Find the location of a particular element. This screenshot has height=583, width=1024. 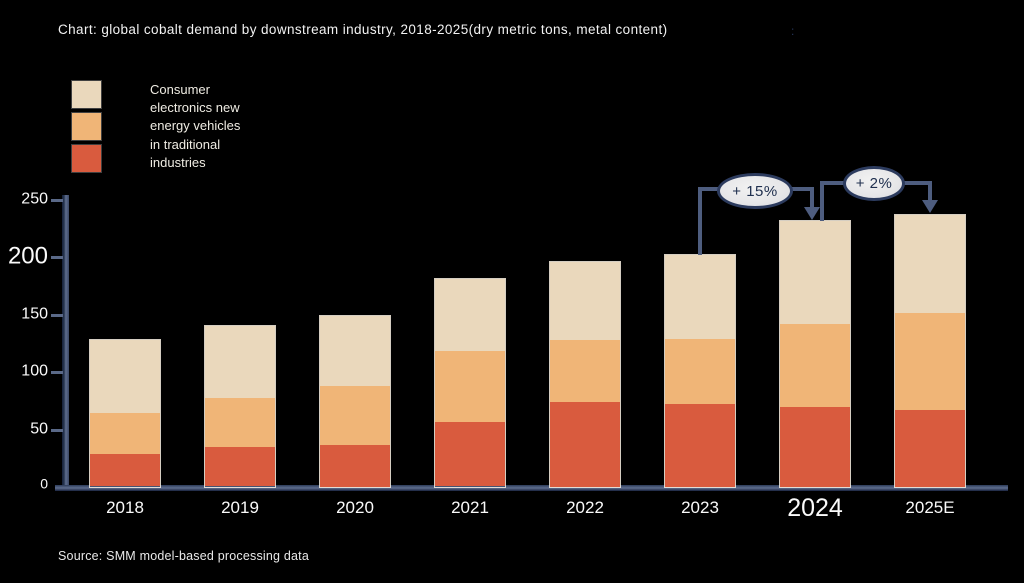

annotation-badge: + 2% is located at coordinates (874, 183).